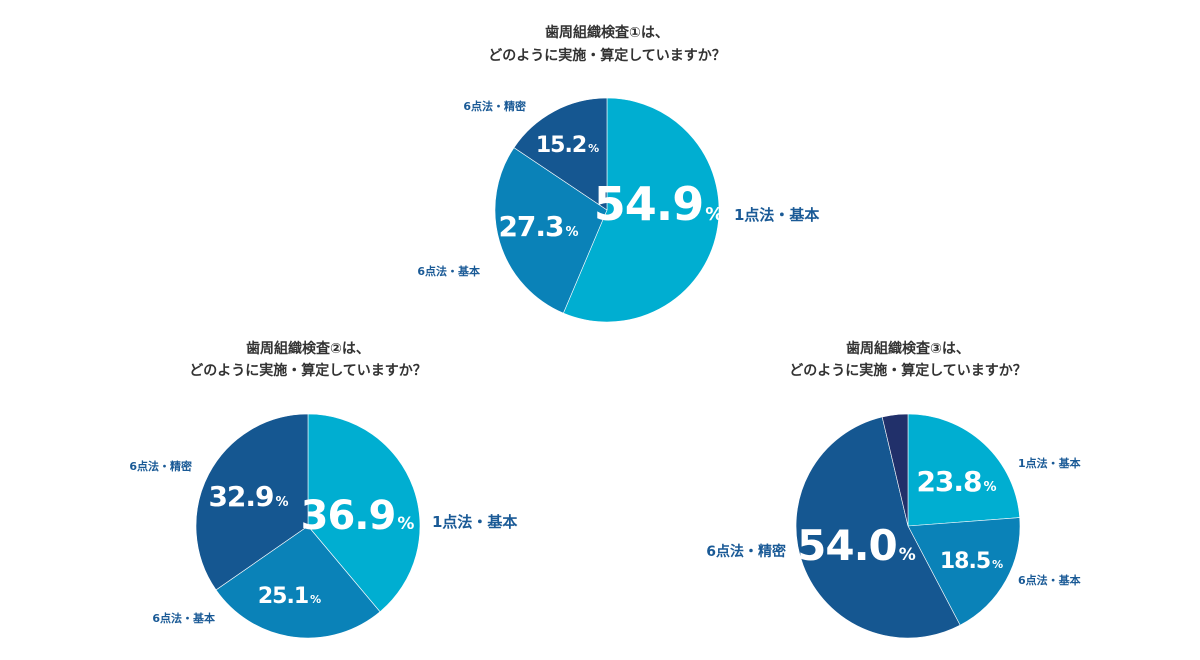  What do you see at coordinates (474, 522) in the screenshot?
I see `chart-2-category-label-1: 1点法・基本` at bounding box center [474, 522].